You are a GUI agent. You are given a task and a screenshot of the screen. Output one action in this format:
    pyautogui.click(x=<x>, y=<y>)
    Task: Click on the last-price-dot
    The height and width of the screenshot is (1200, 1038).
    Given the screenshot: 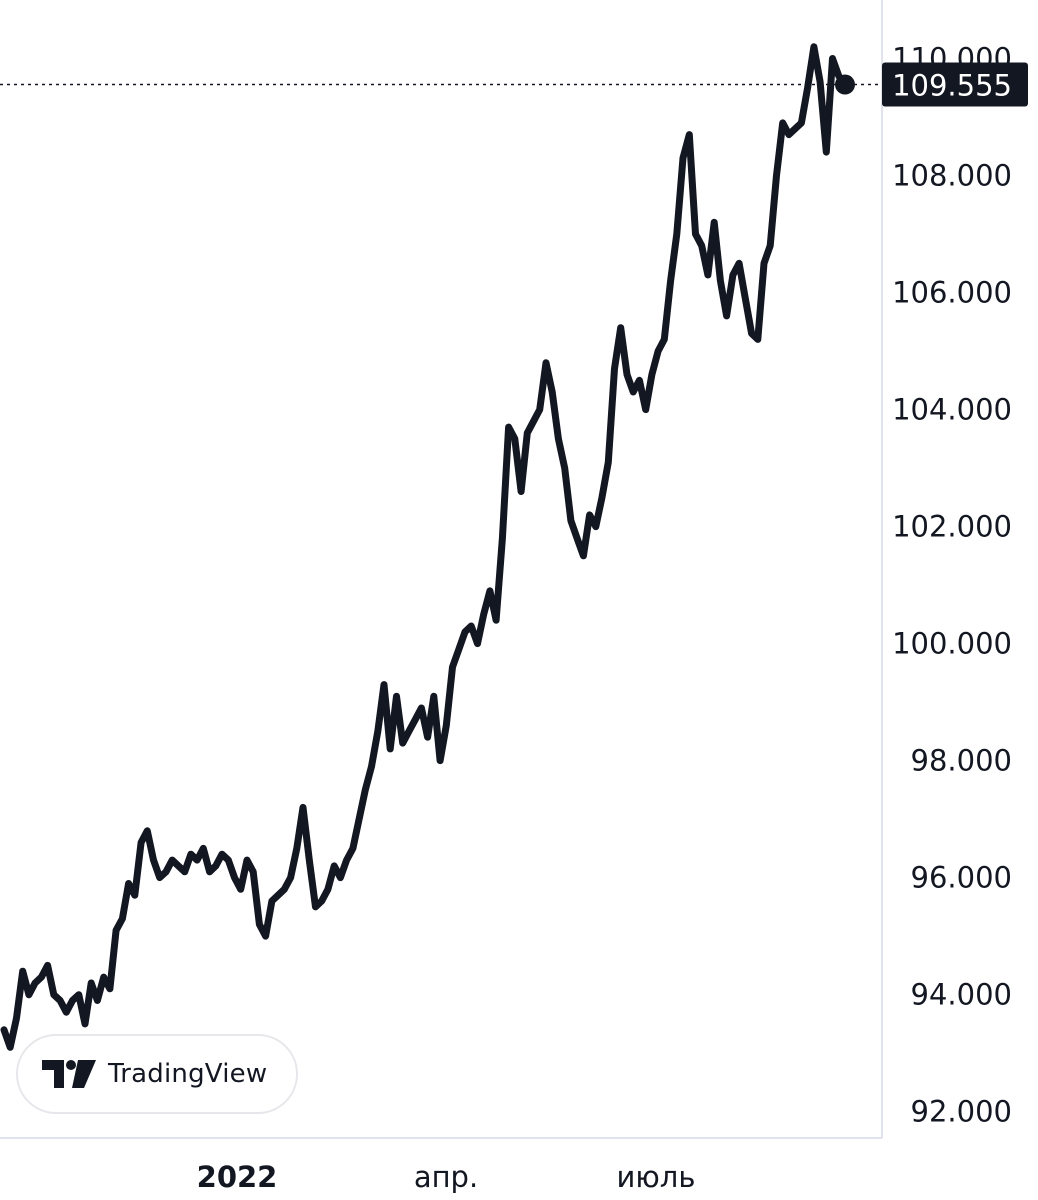 What is the action you would take?
    pyautogui.click(x=845, y=84)
    